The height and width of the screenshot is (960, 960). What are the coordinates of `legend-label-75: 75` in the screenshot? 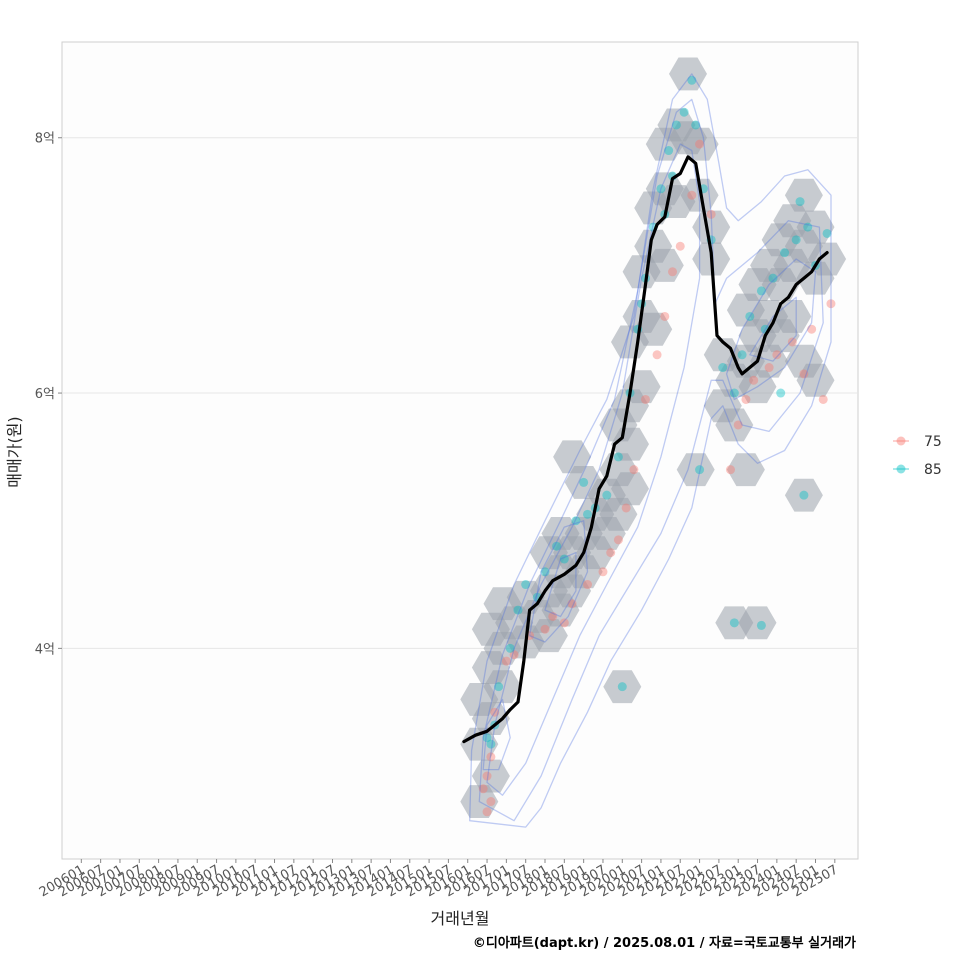 It's located at (933, 442).